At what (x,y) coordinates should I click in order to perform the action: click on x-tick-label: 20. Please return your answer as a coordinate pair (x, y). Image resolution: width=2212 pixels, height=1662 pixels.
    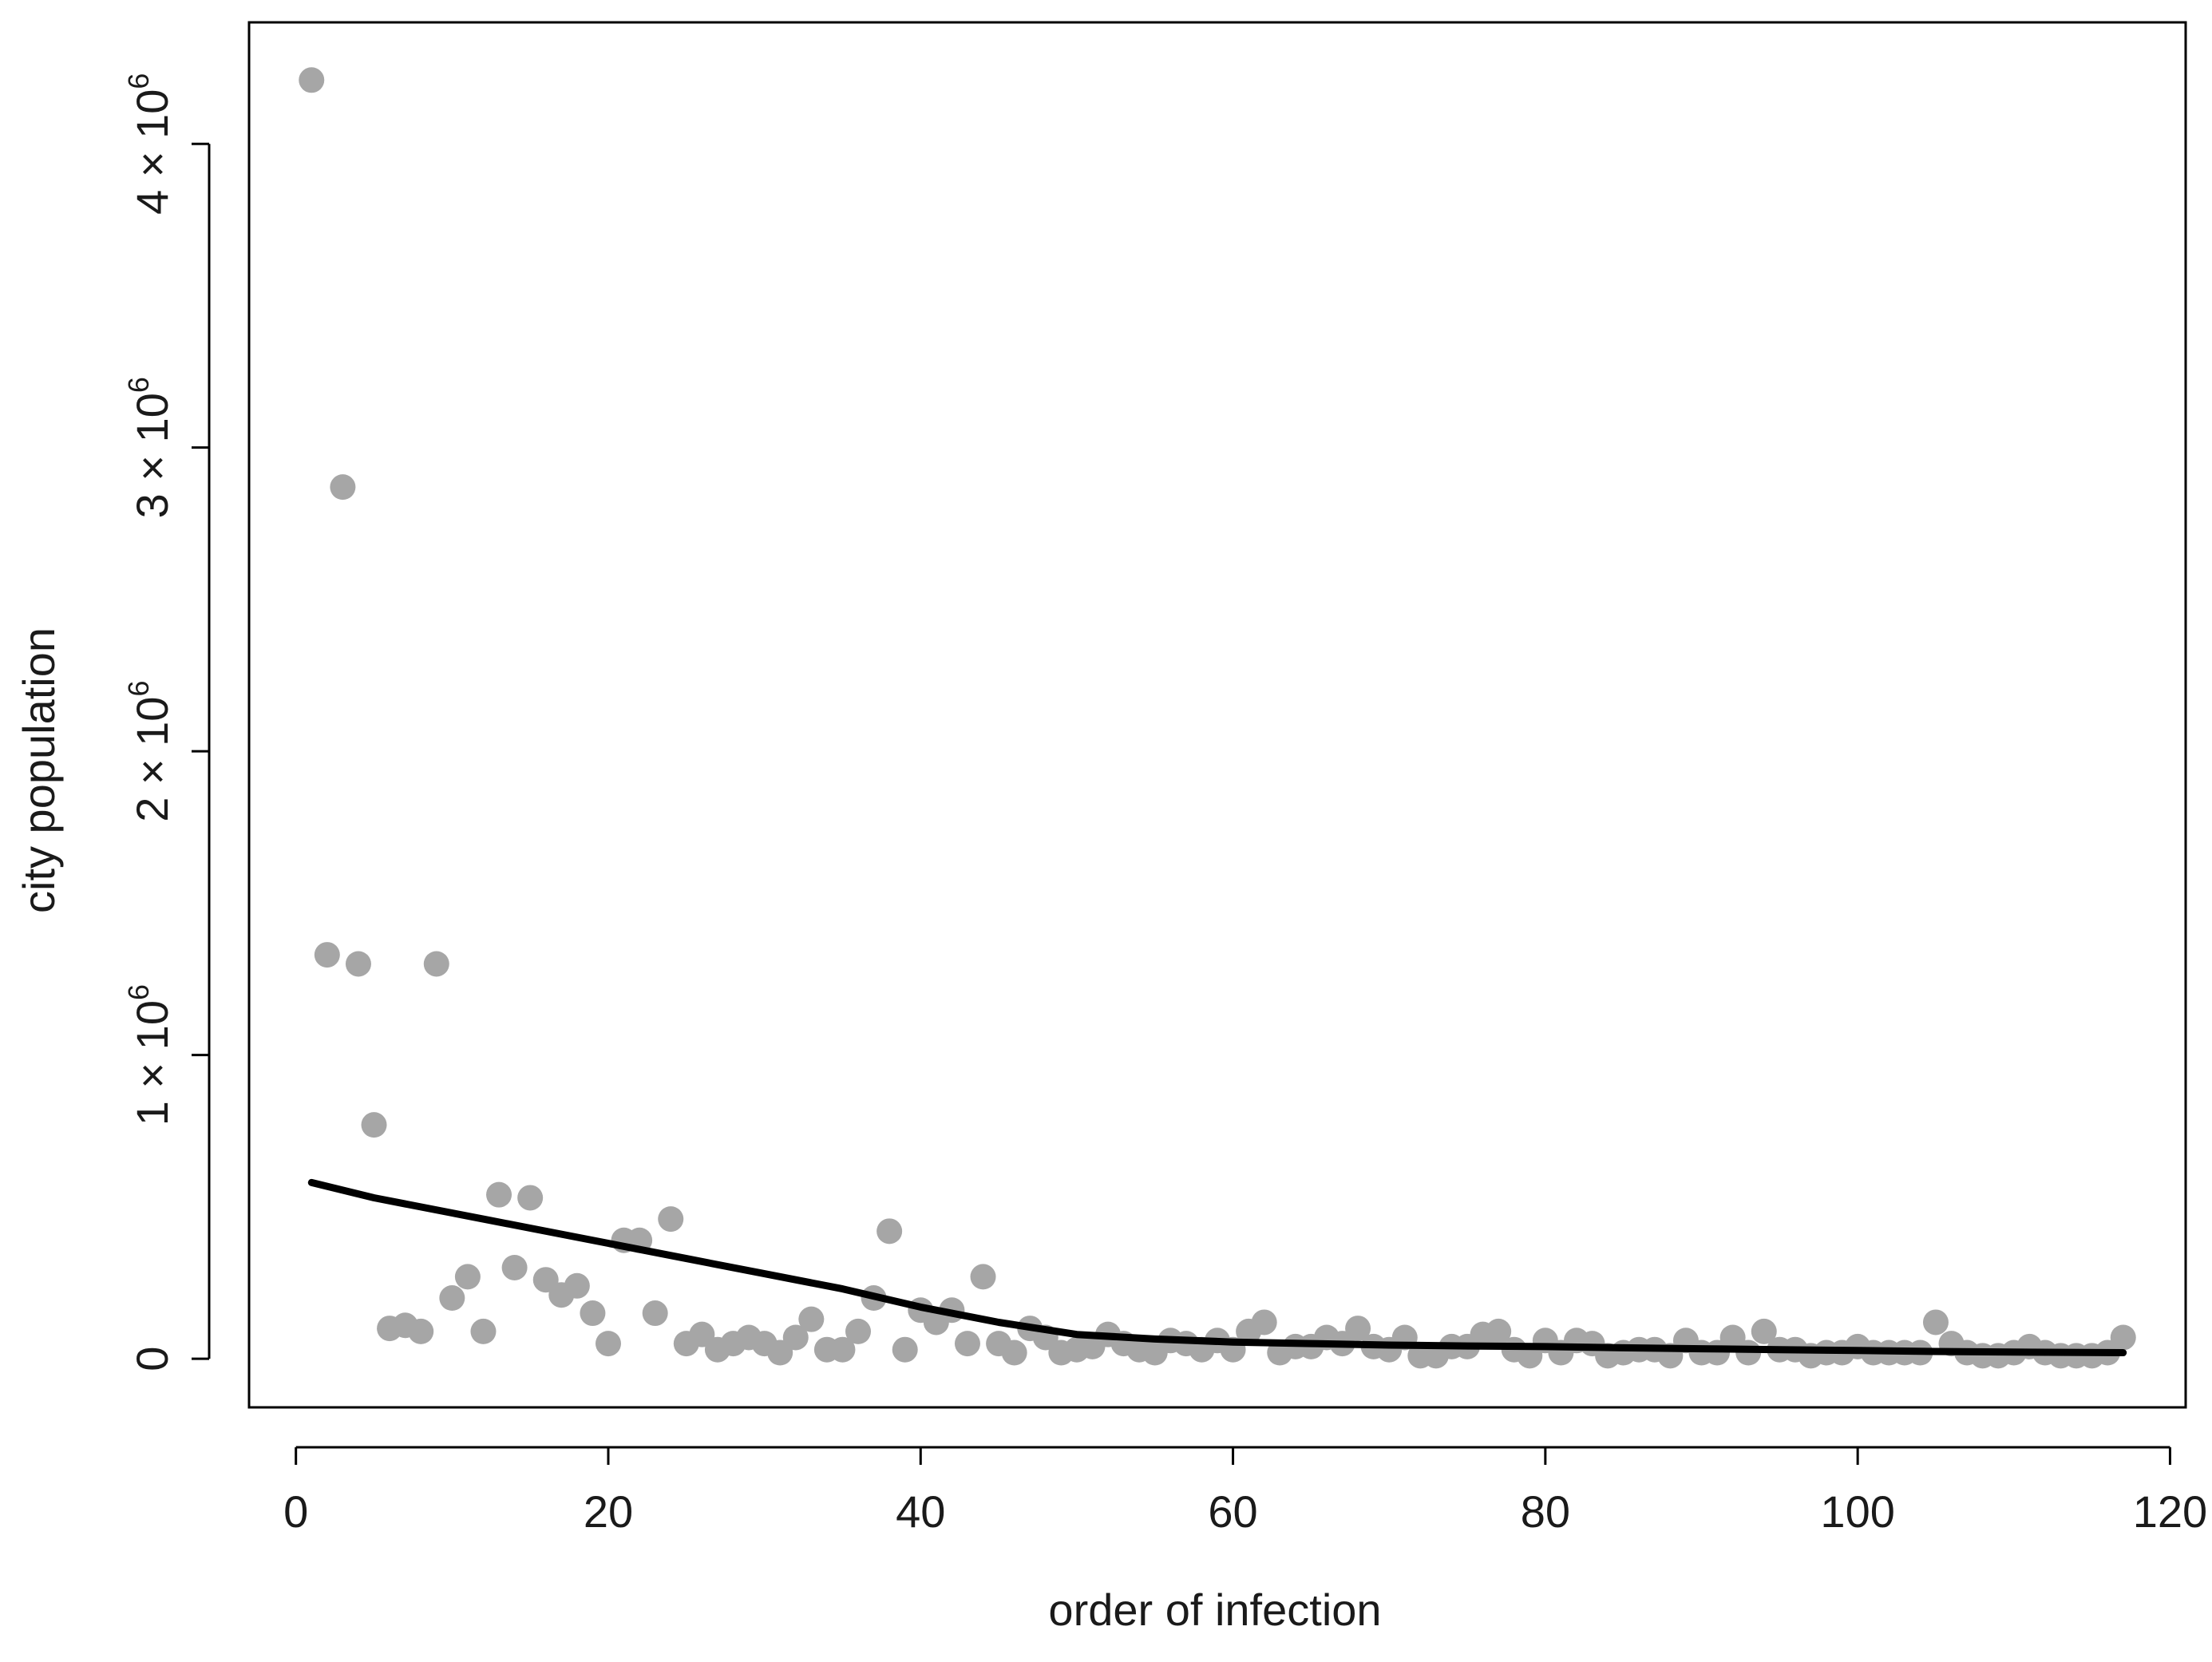
    Looking at the image, I should click on (608, 1511).